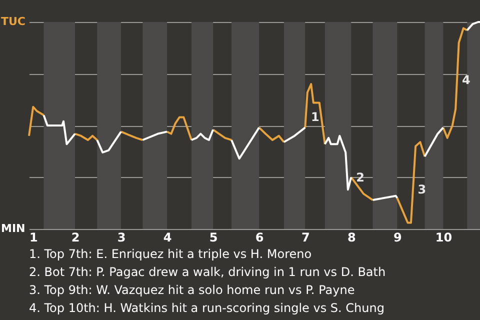  I want to click on x-tick-label: 7, so click(305, 237).